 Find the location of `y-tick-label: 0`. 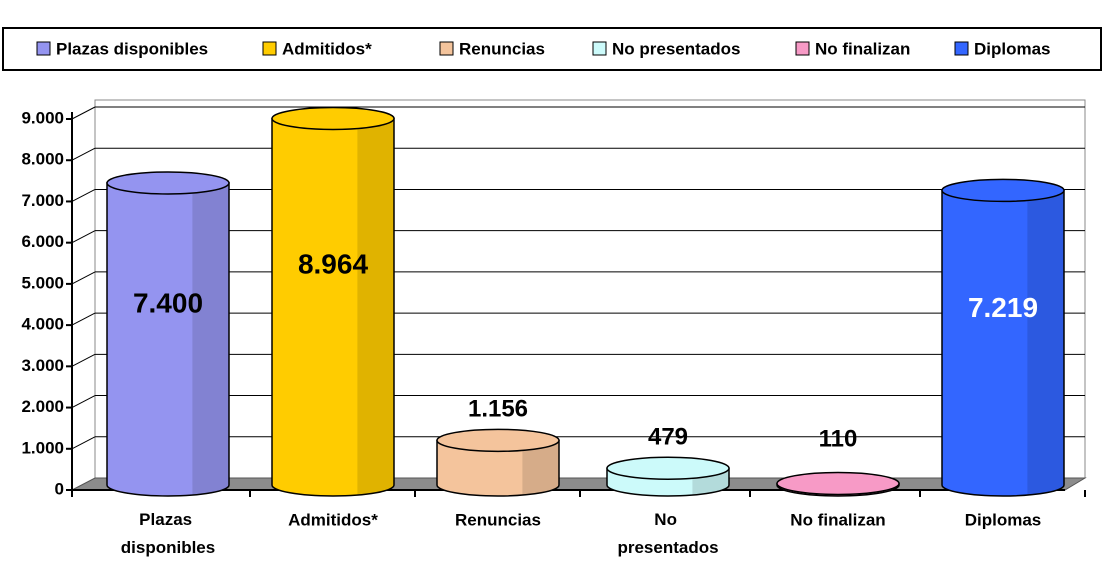

y-tick-label: 0 is located at coordinates (59, 488).